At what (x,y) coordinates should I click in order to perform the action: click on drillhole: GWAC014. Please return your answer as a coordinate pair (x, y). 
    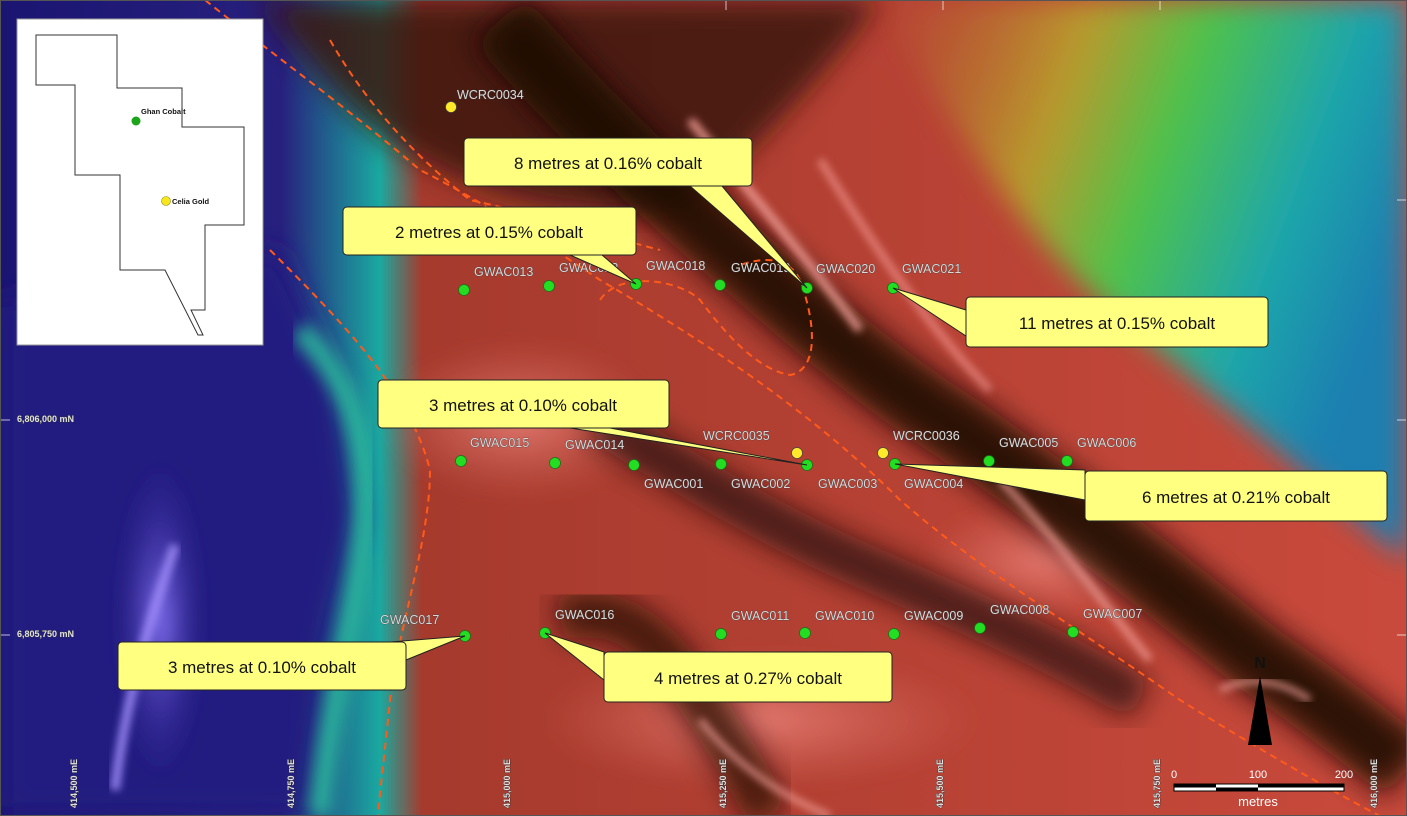
    Looking at the image, I should click on (587, 453).